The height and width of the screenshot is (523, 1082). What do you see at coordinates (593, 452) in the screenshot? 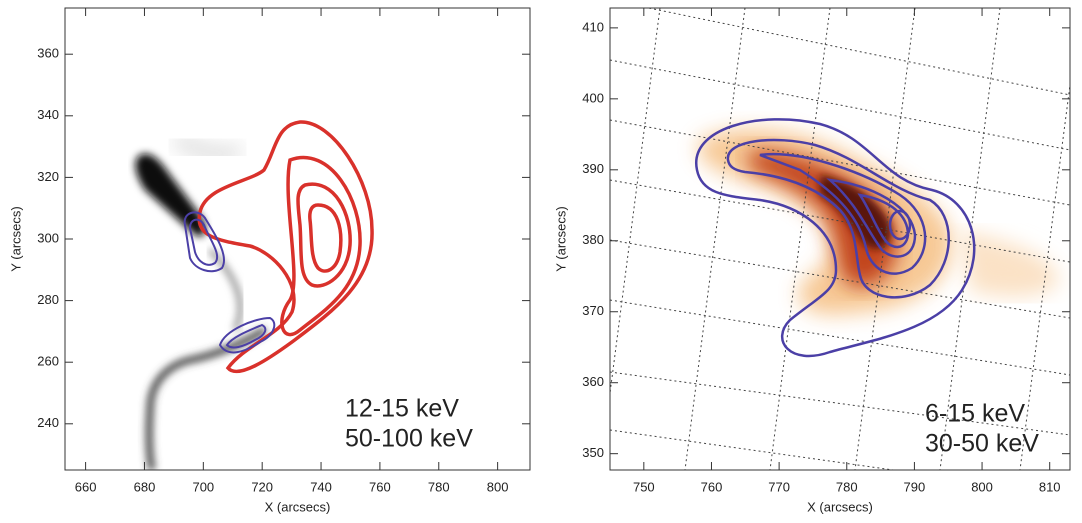
I see `y-tick-label: 350` at bounding box center [593, 452].